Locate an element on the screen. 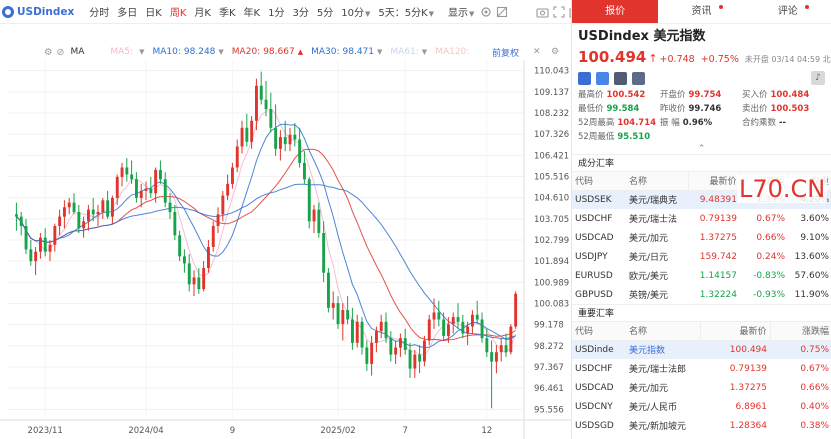  tab-quote: 报价 is located at coordinates (615, 11).